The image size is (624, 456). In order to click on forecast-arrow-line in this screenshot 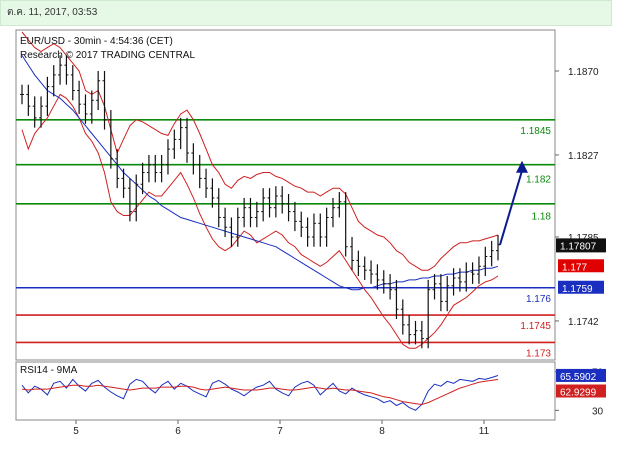, I will do `click(511, 208)`.